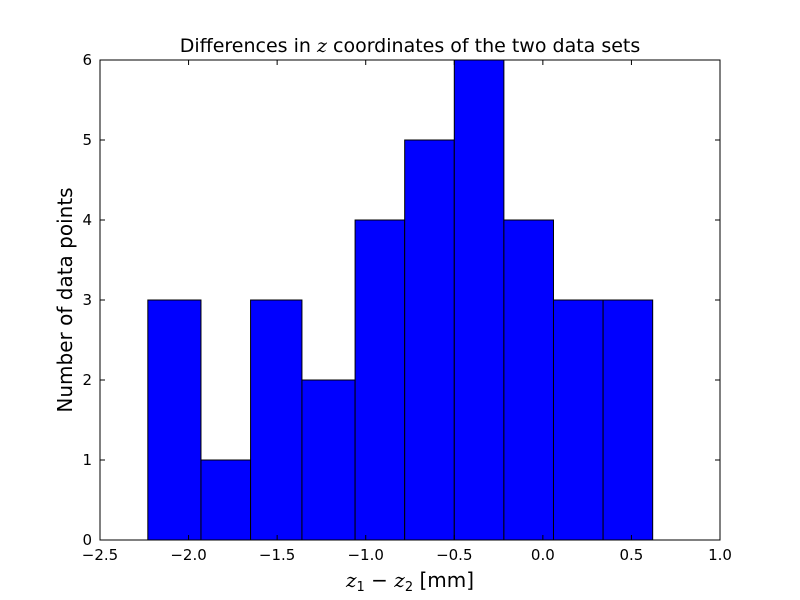 This screenshot has width=800, height=600. Describe the element at coordinates (87, 220) in the screenshot. I see `y-tick-label: 4` at that location.